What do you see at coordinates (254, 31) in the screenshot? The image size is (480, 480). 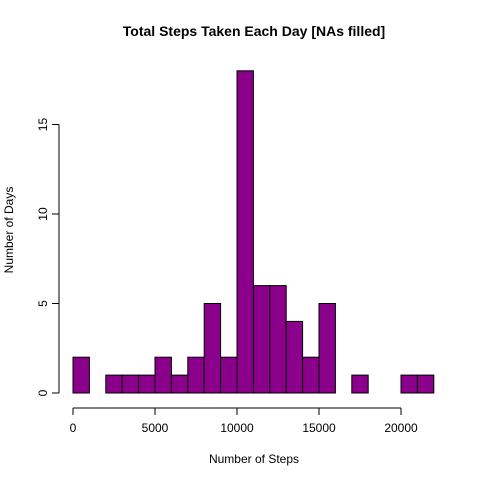 I see `chart-title: Total Steps Taken Each Day [NAs filled]` at bounding box center [254, 31].